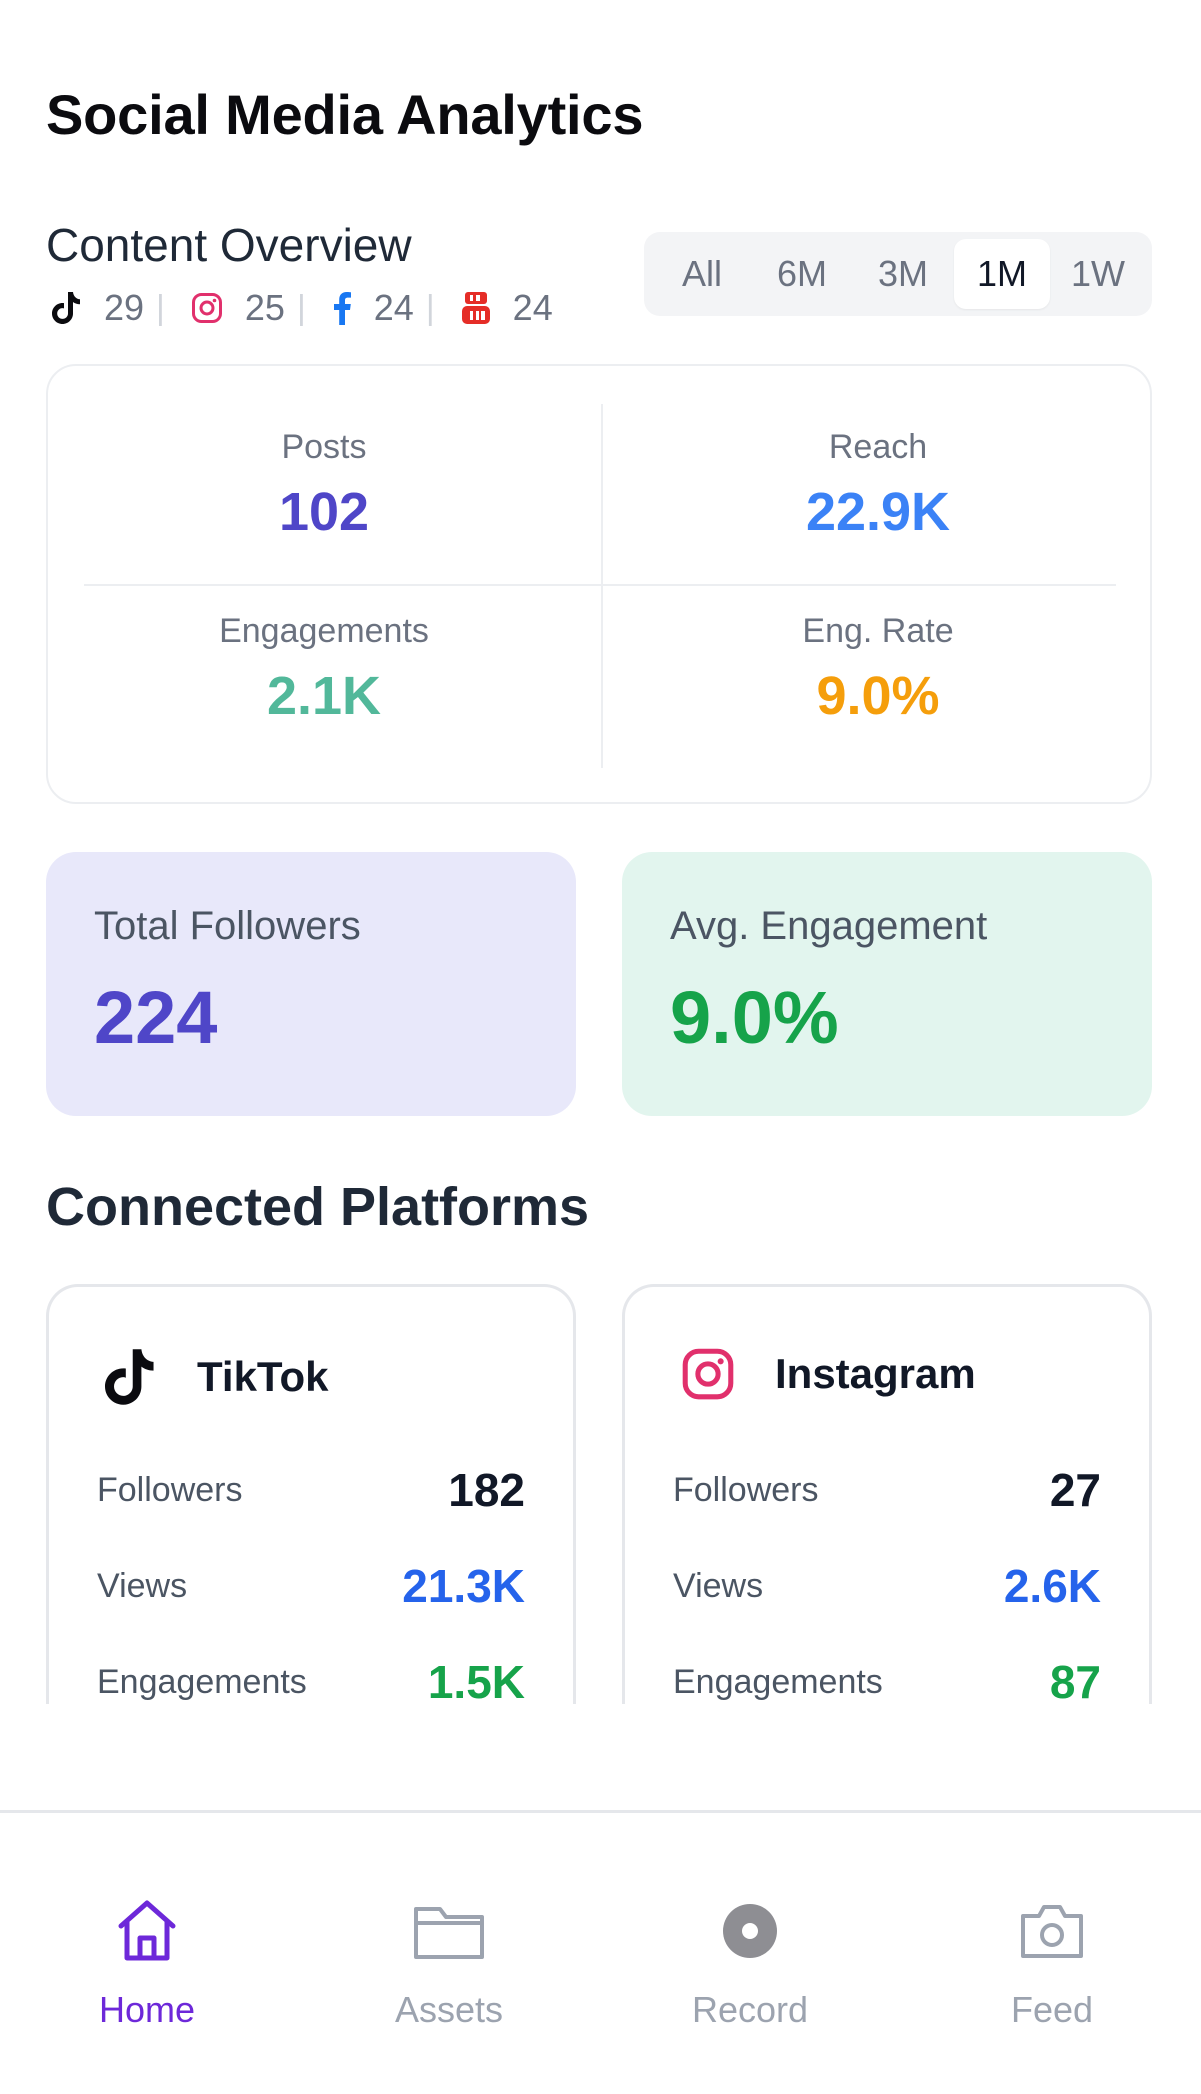 The width and height of the screenshot is (1201, 2094). I want to click on engagements-value: 1.5K, so click(476, 1680).